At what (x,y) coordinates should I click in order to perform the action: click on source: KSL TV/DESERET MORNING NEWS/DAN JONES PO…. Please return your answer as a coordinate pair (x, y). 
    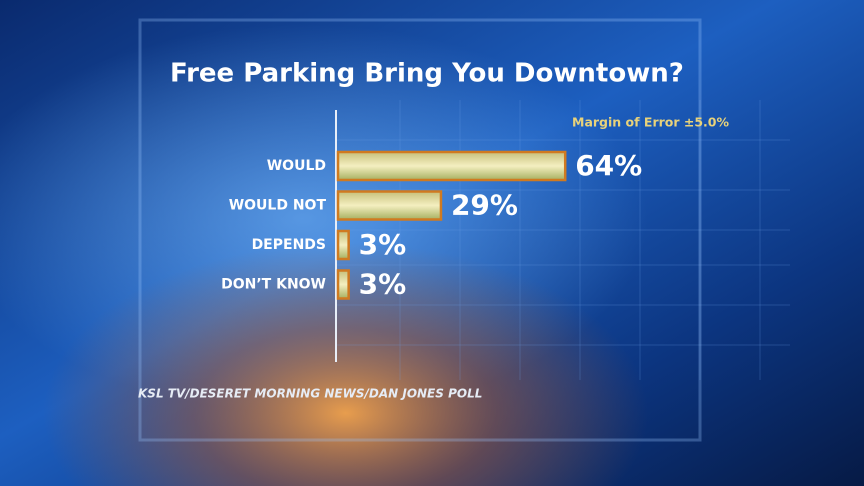
    Looking at the image, I should click on (310, 394).